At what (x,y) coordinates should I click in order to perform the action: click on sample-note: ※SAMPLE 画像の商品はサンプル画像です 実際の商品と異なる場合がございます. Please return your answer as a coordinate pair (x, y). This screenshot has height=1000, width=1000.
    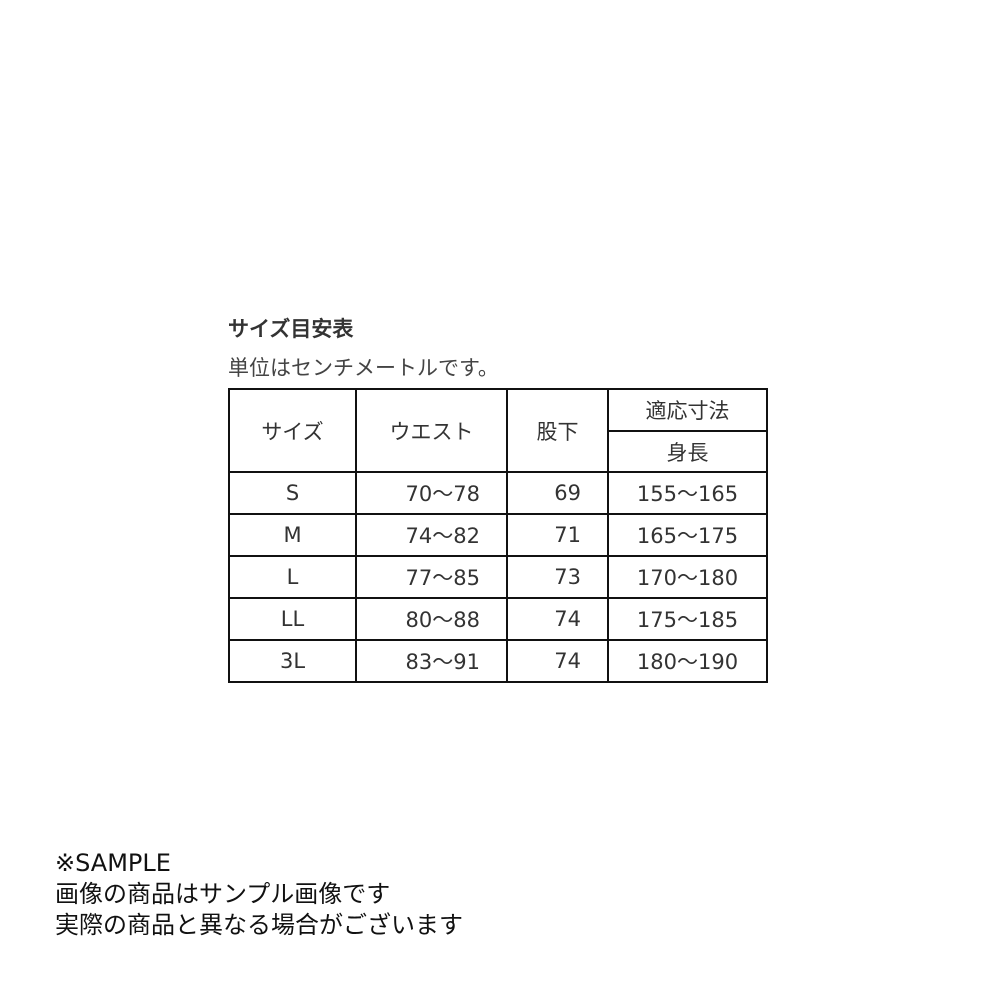
    Looking at the image, I should click on (259, 894).